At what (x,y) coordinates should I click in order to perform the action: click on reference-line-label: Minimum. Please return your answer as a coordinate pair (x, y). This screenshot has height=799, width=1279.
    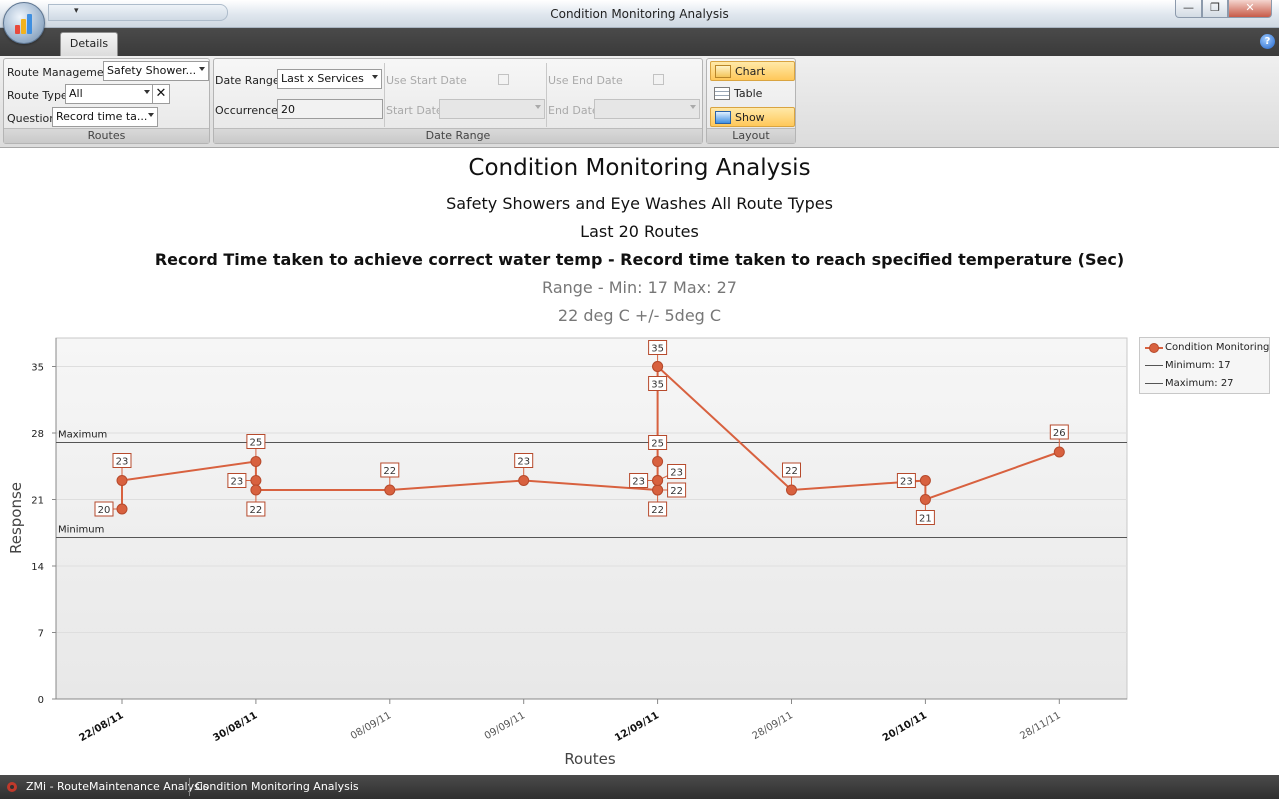
    Looking at the image, I should click on (81, 530).